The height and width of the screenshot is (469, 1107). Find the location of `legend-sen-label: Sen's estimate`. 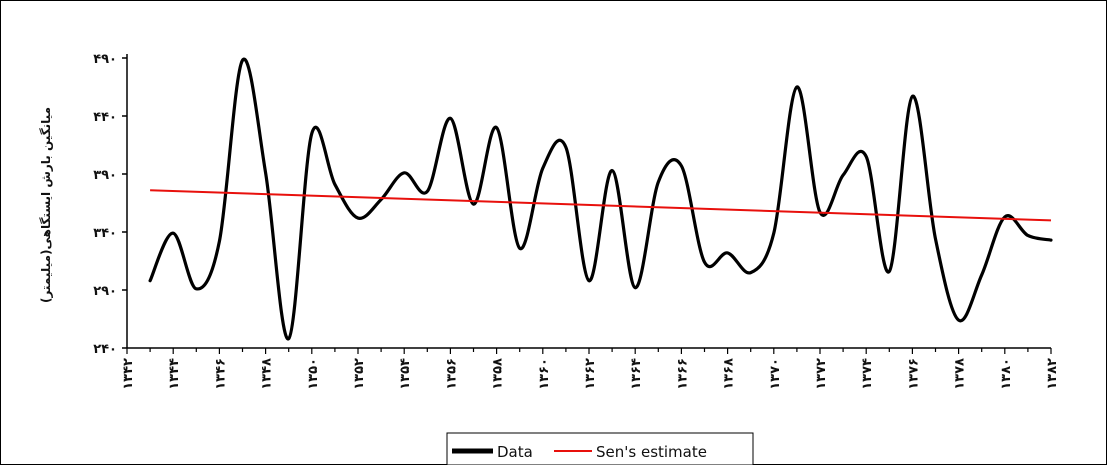

legend-sen-label: Sen's estimate is located at coordinates (651, 452).